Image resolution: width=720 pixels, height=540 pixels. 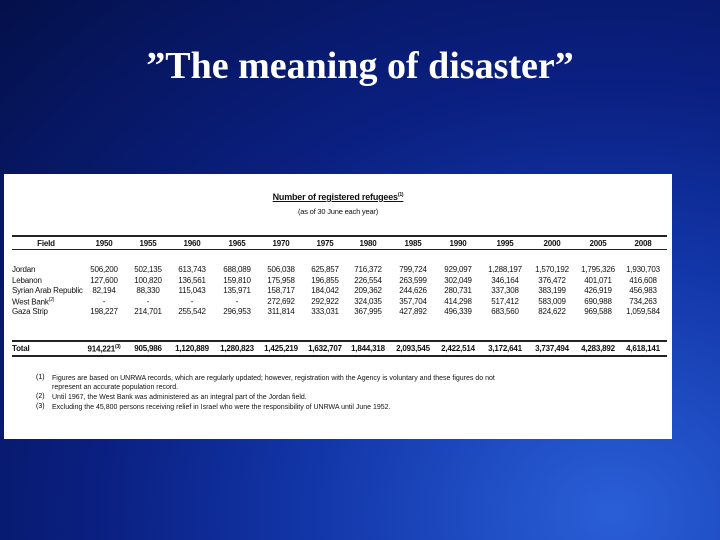 I want to click on cell: 506,200, so click(x=104, y=269).